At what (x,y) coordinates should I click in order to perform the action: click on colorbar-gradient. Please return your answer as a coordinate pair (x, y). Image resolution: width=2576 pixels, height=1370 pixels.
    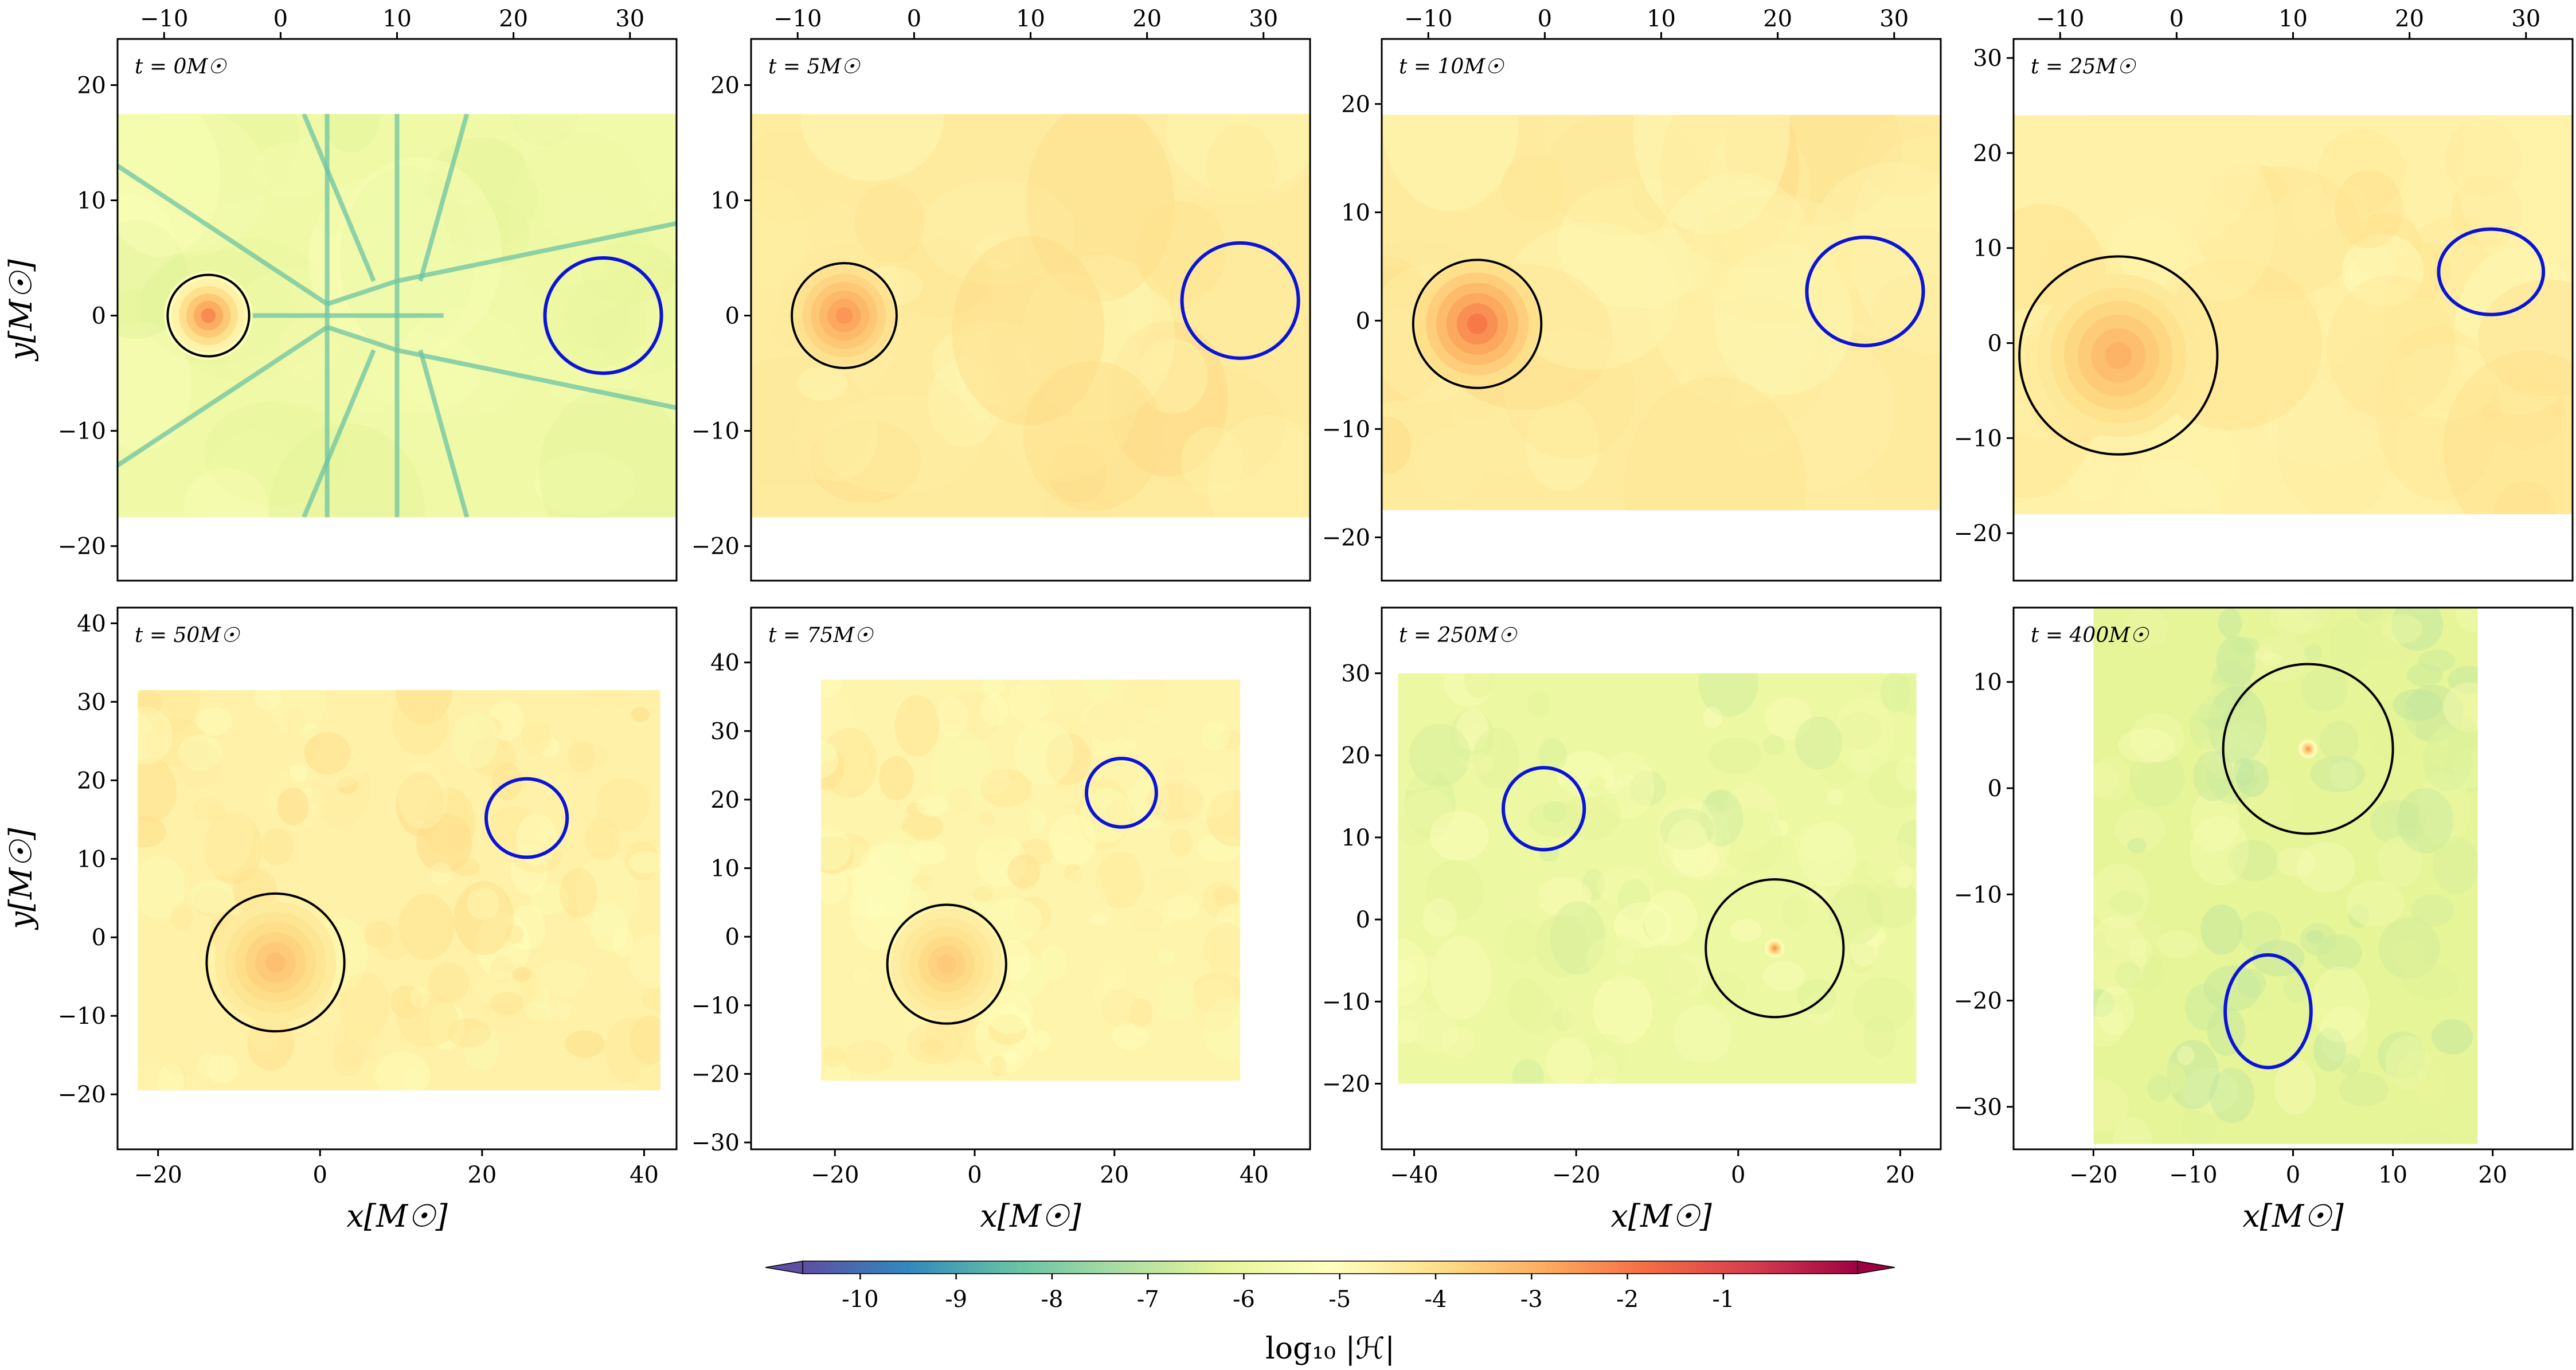
    Looking at the image, I should click on (1330, 1267).